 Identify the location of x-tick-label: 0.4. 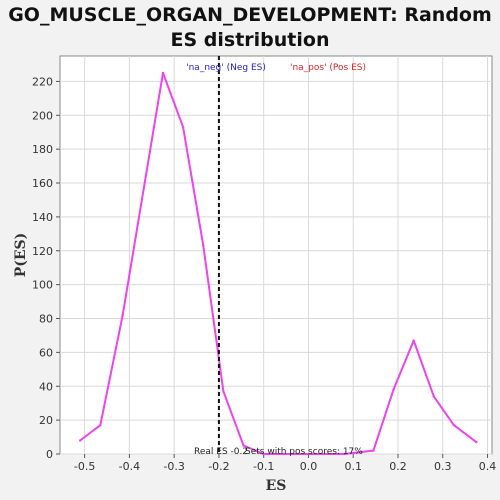
(488, 466).